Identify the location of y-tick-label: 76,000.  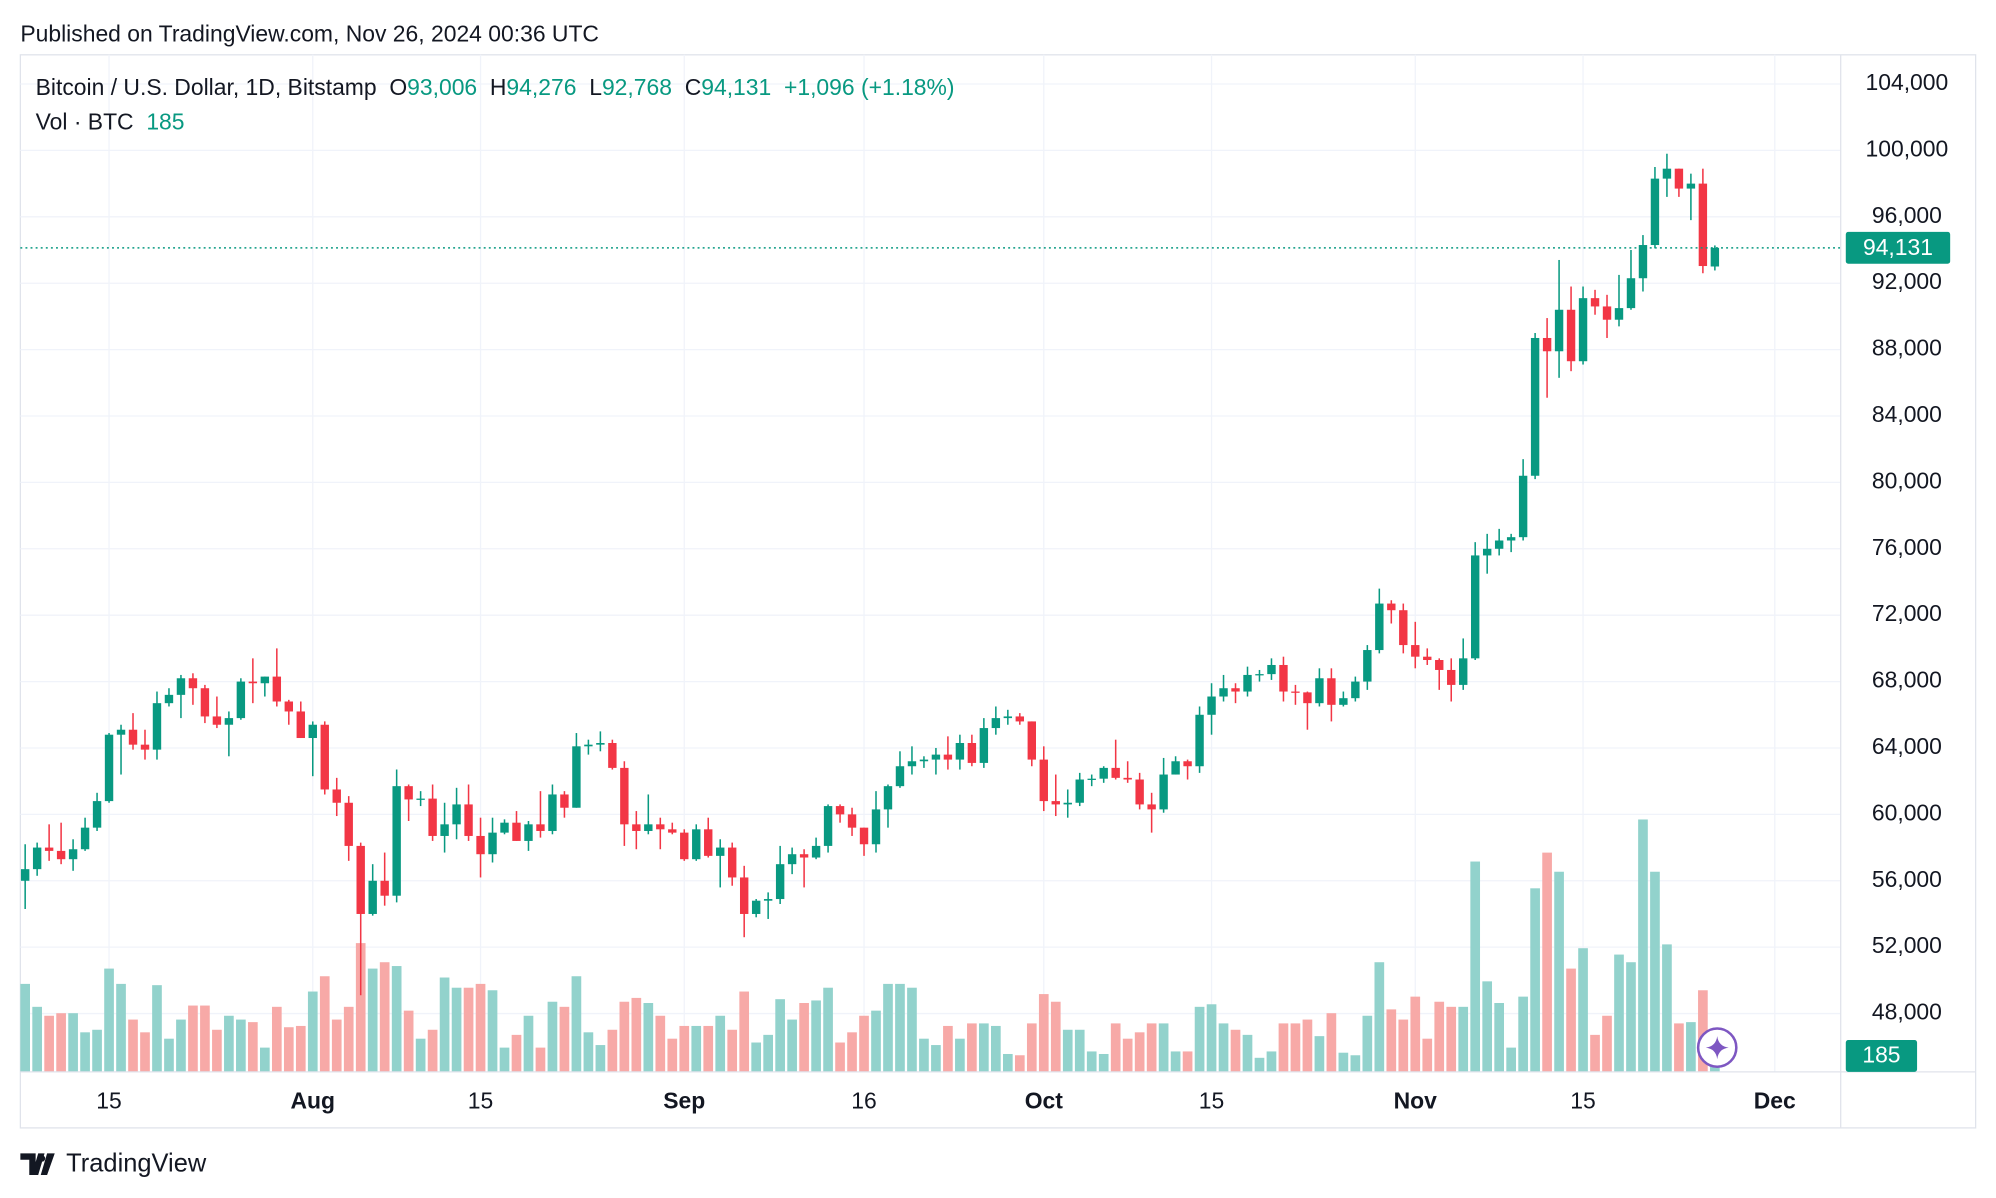
(1907, 547).